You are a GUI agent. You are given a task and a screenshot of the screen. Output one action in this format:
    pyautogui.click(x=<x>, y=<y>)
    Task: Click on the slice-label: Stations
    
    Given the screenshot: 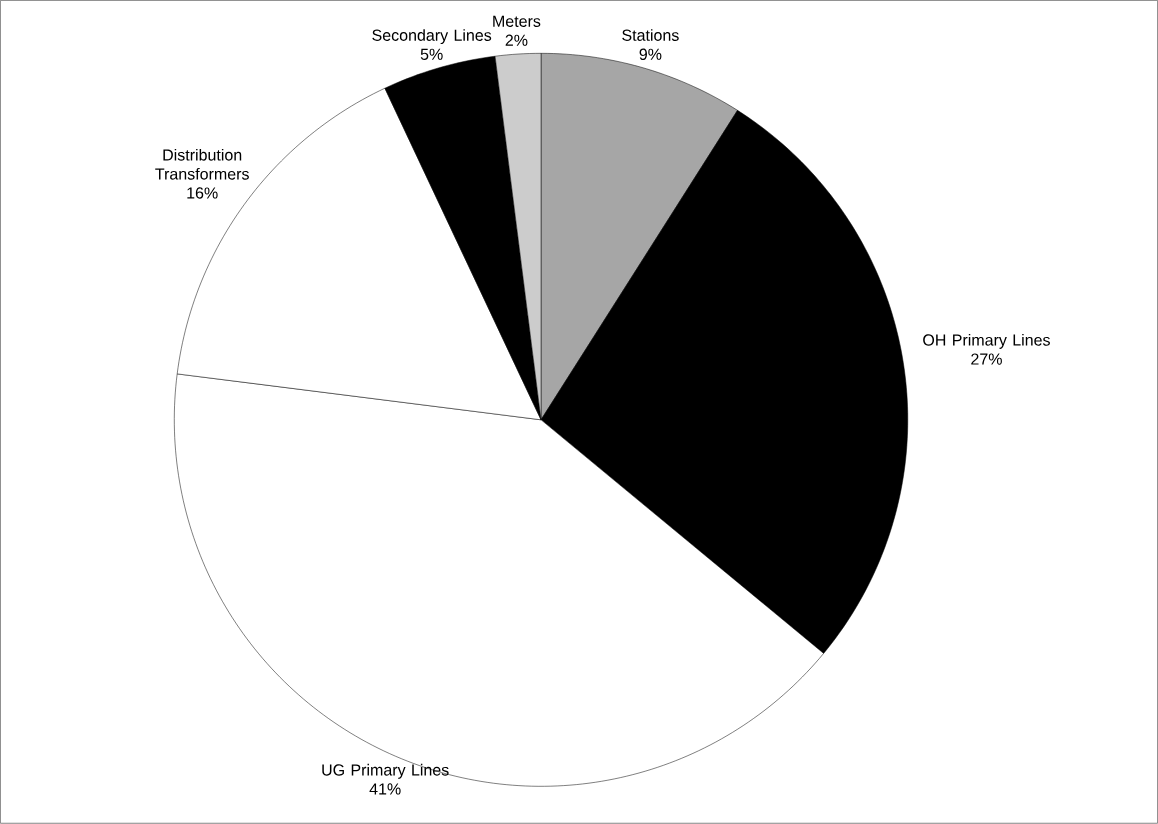 What is the action you would take?
    pyautogui.click(x=650, y=35)
    